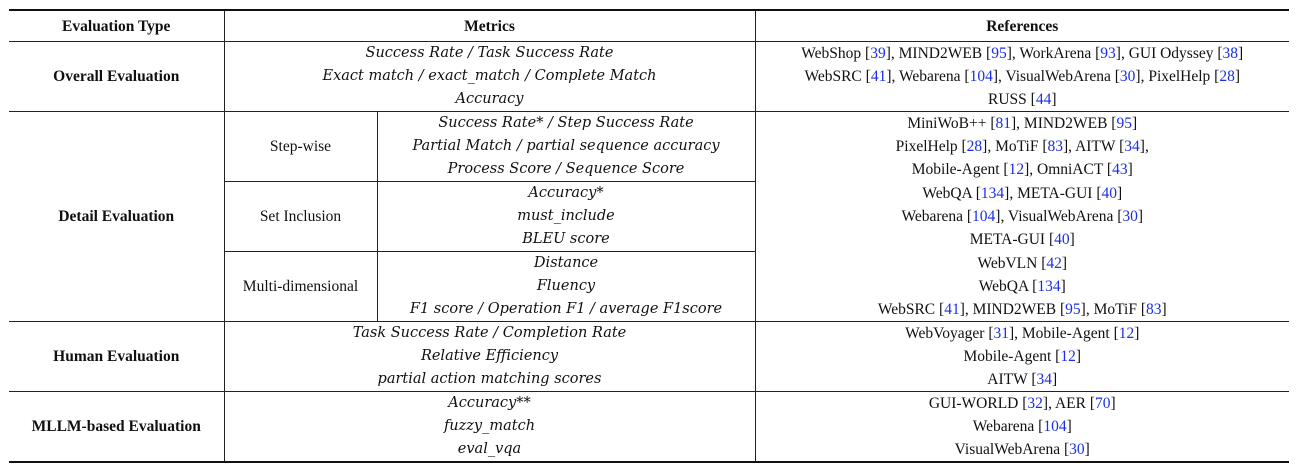 Image resolution: width=1299 pixels, height=473 pixels. Describe the element at coordinates (649, 26) in the screenshot. I see `header-row: Evaluation Type Metrics References` at that location.